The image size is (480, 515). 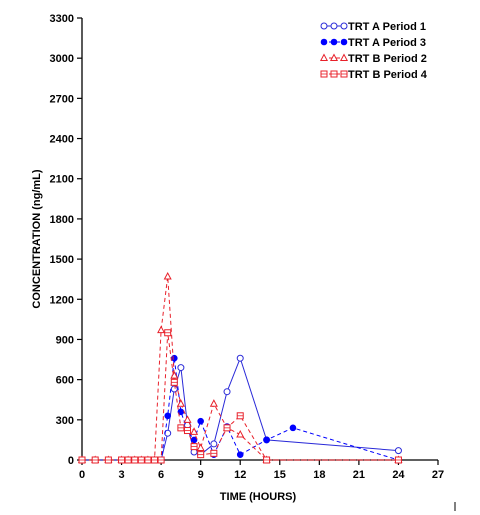 What do you see at coordinates (62, 300) in the screenshot?
I see `y-tick-label: 1200` at bounding box center [62, 300].